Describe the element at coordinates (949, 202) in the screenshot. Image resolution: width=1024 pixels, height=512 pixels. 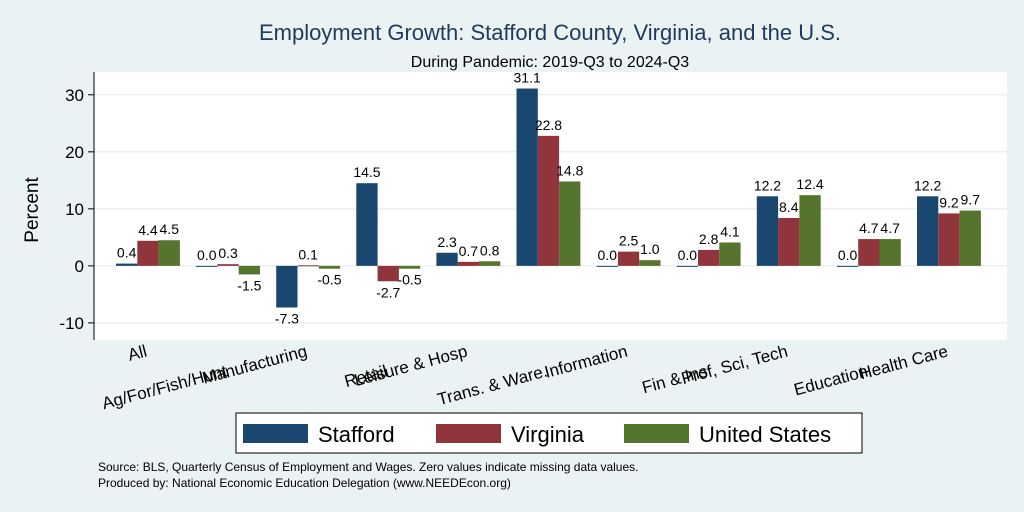
I see `data-label: 9.2` at that location.